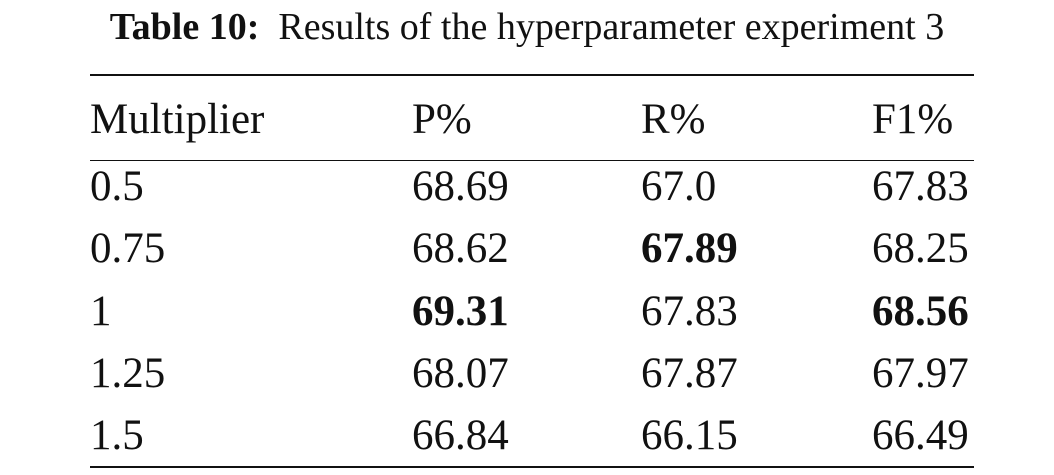 This screenshot has width=1054, height=475. What do you see at coordinates (920, 373) in the screenshot?
I see `cell-f1: 67.97` at bounding box center [920, 373].